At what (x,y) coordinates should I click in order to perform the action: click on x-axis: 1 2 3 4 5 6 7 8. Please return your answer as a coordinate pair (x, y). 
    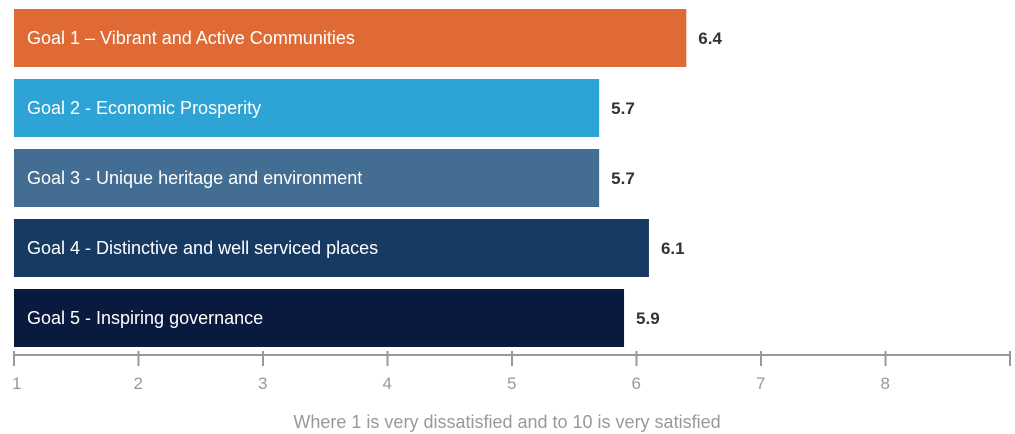
    Looking at the image, I should click on (511, 372).